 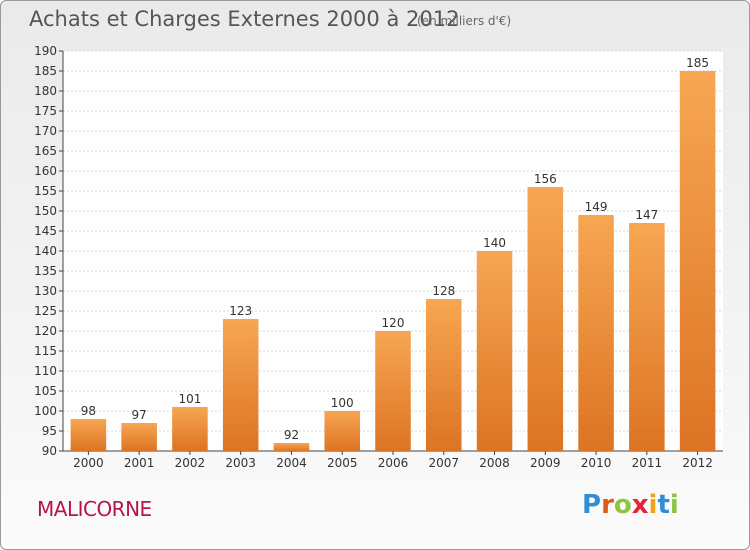 I want to click on data-label: 185, so click(x=697, y=63).